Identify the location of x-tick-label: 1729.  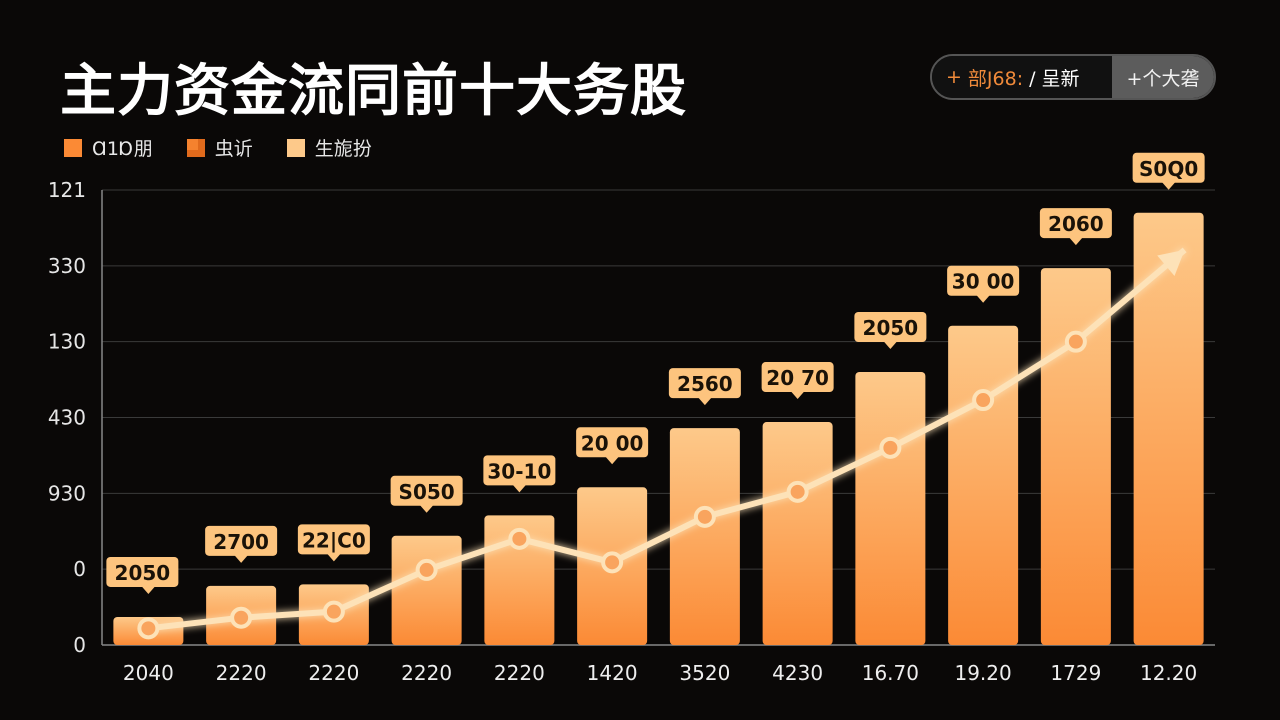
(1075, 673).